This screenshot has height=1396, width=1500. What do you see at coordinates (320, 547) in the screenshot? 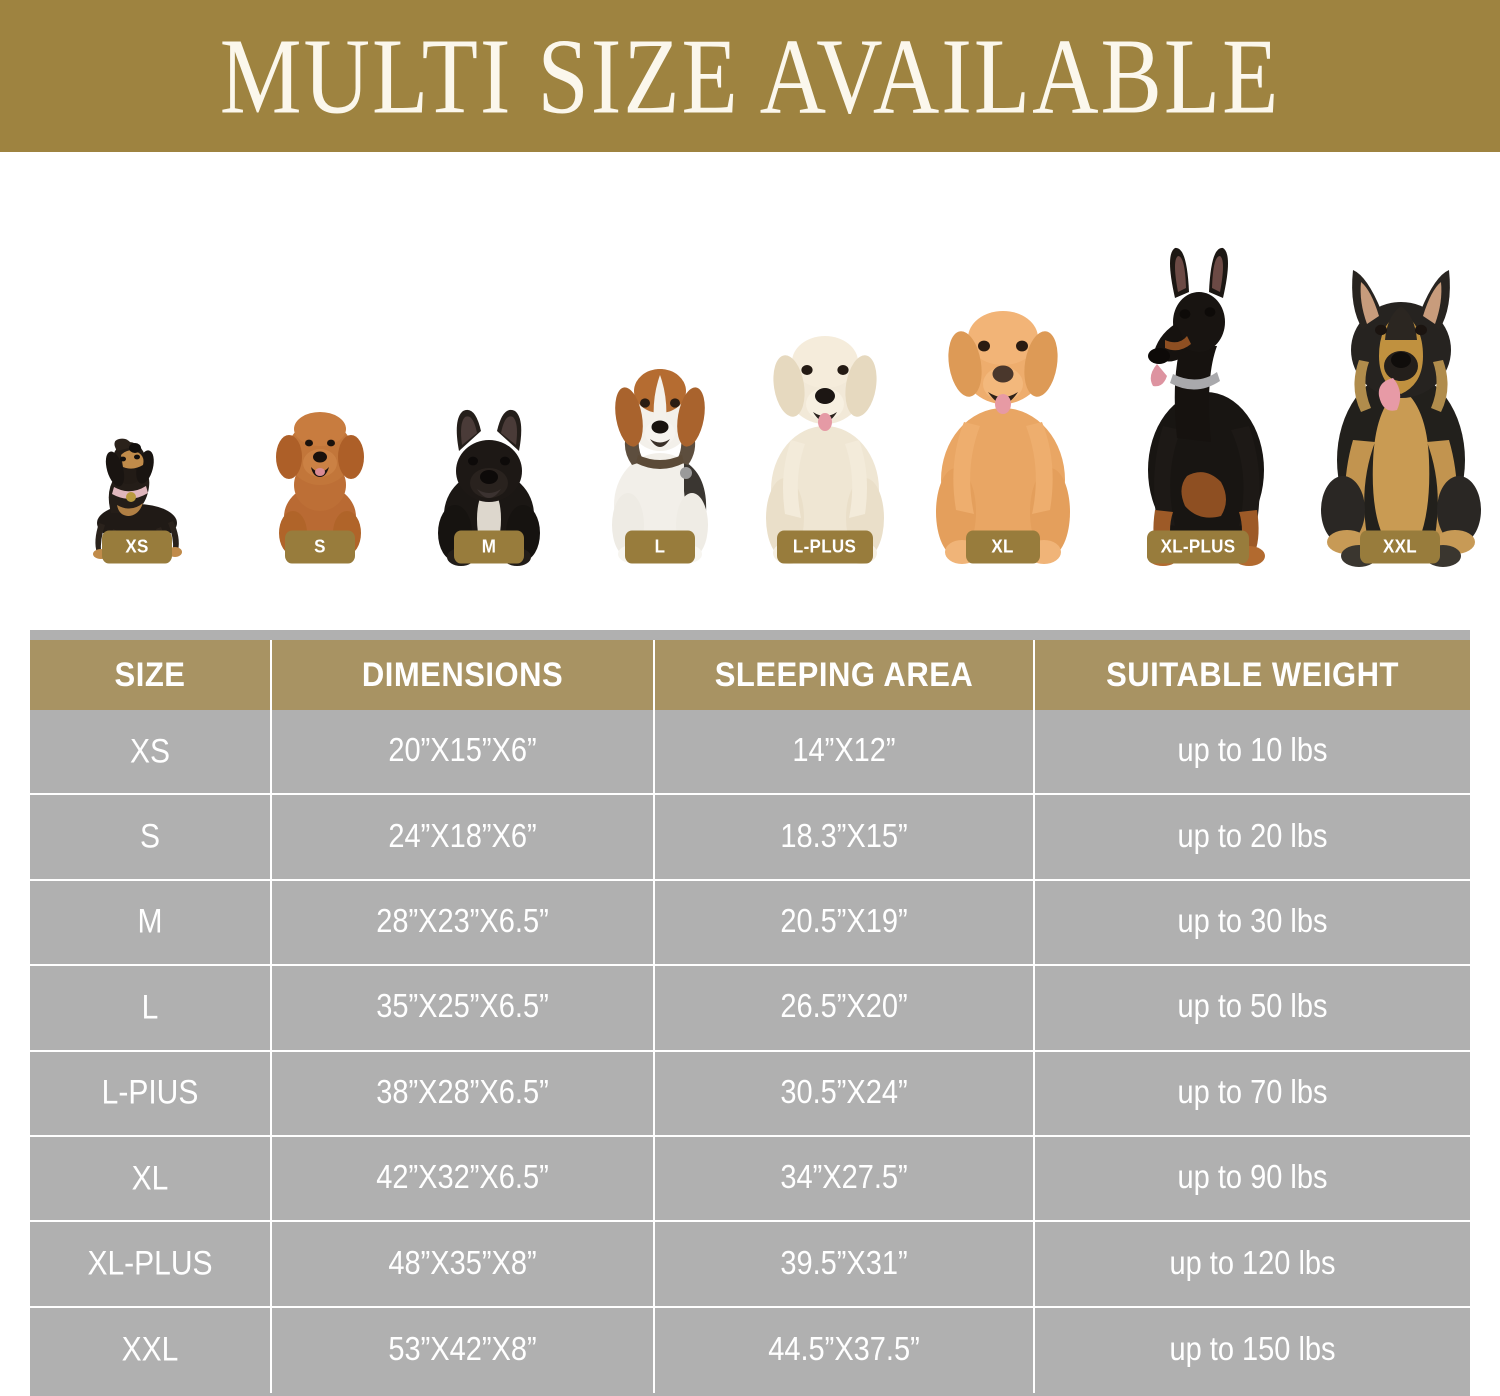
I see `size-badge-s: S` at bounding box center [320, 547].